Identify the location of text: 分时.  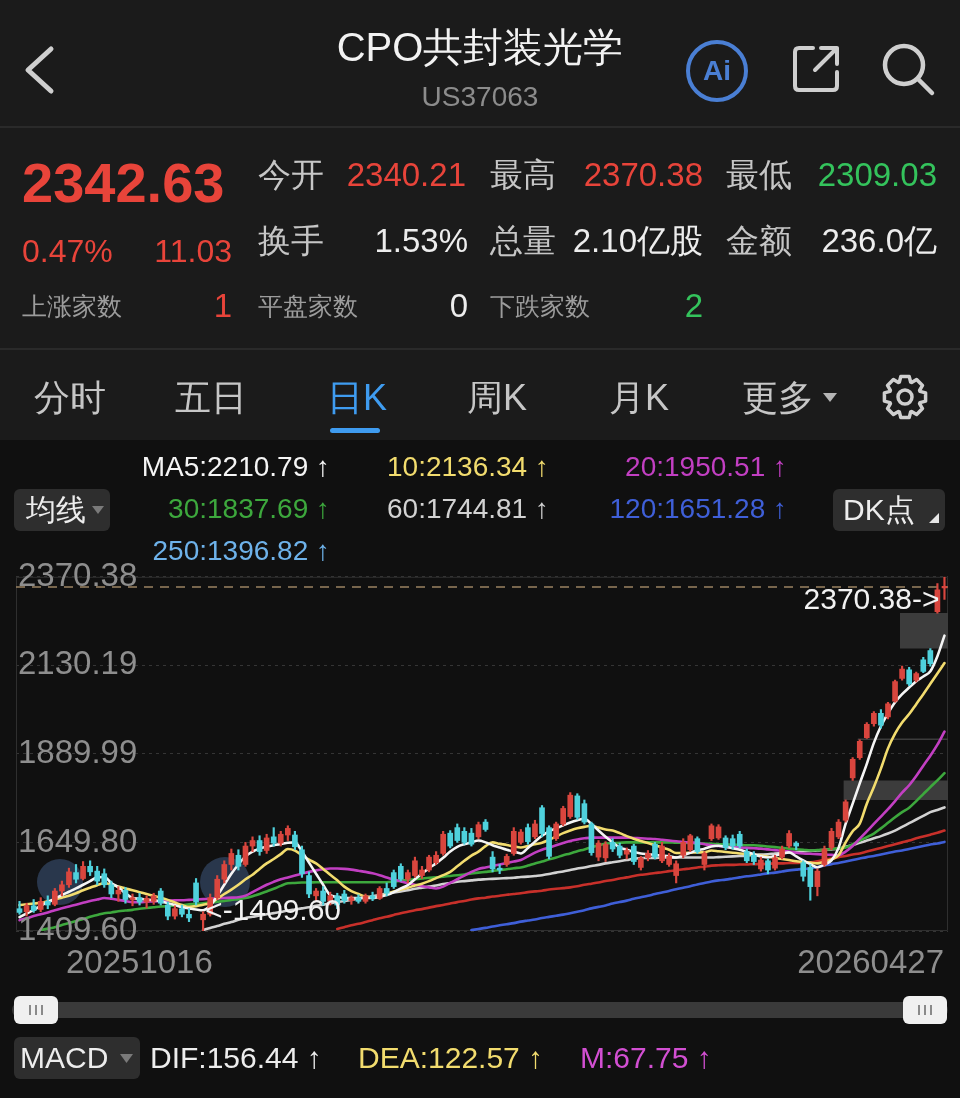
(70, 398).